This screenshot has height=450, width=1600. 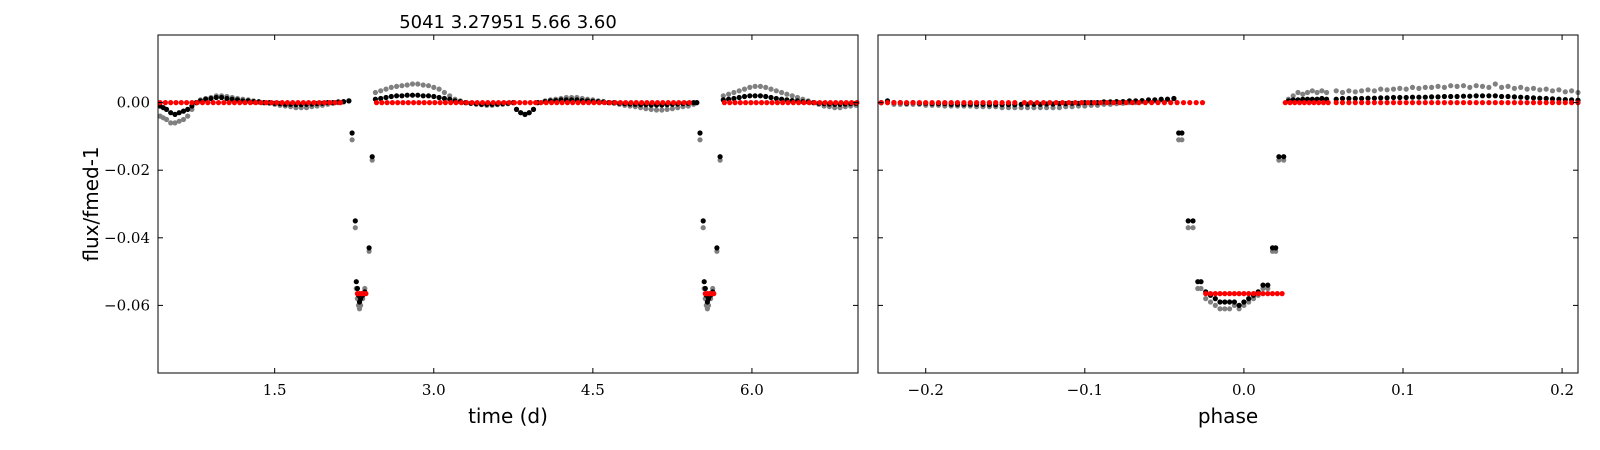 I want to click on y-tick-label: 0.00, so click(x=133, y=103).